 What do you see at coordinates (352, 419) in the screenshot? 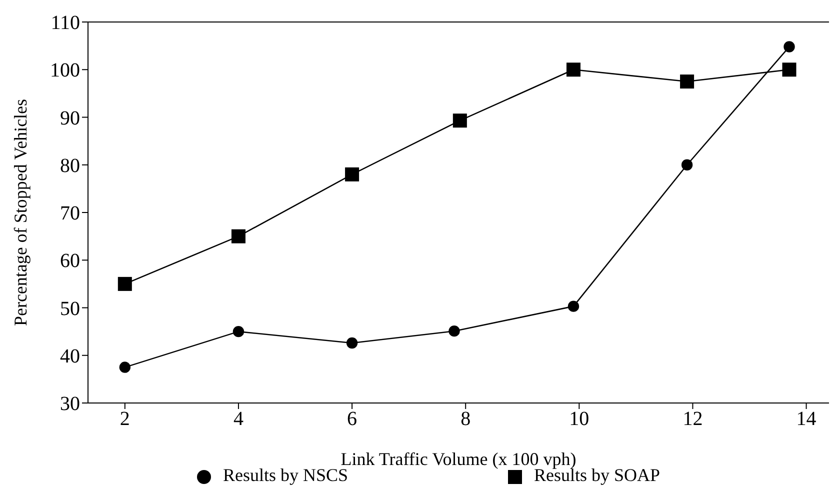
I see `x-tick-label: 6` at bounding box center [352, 419].